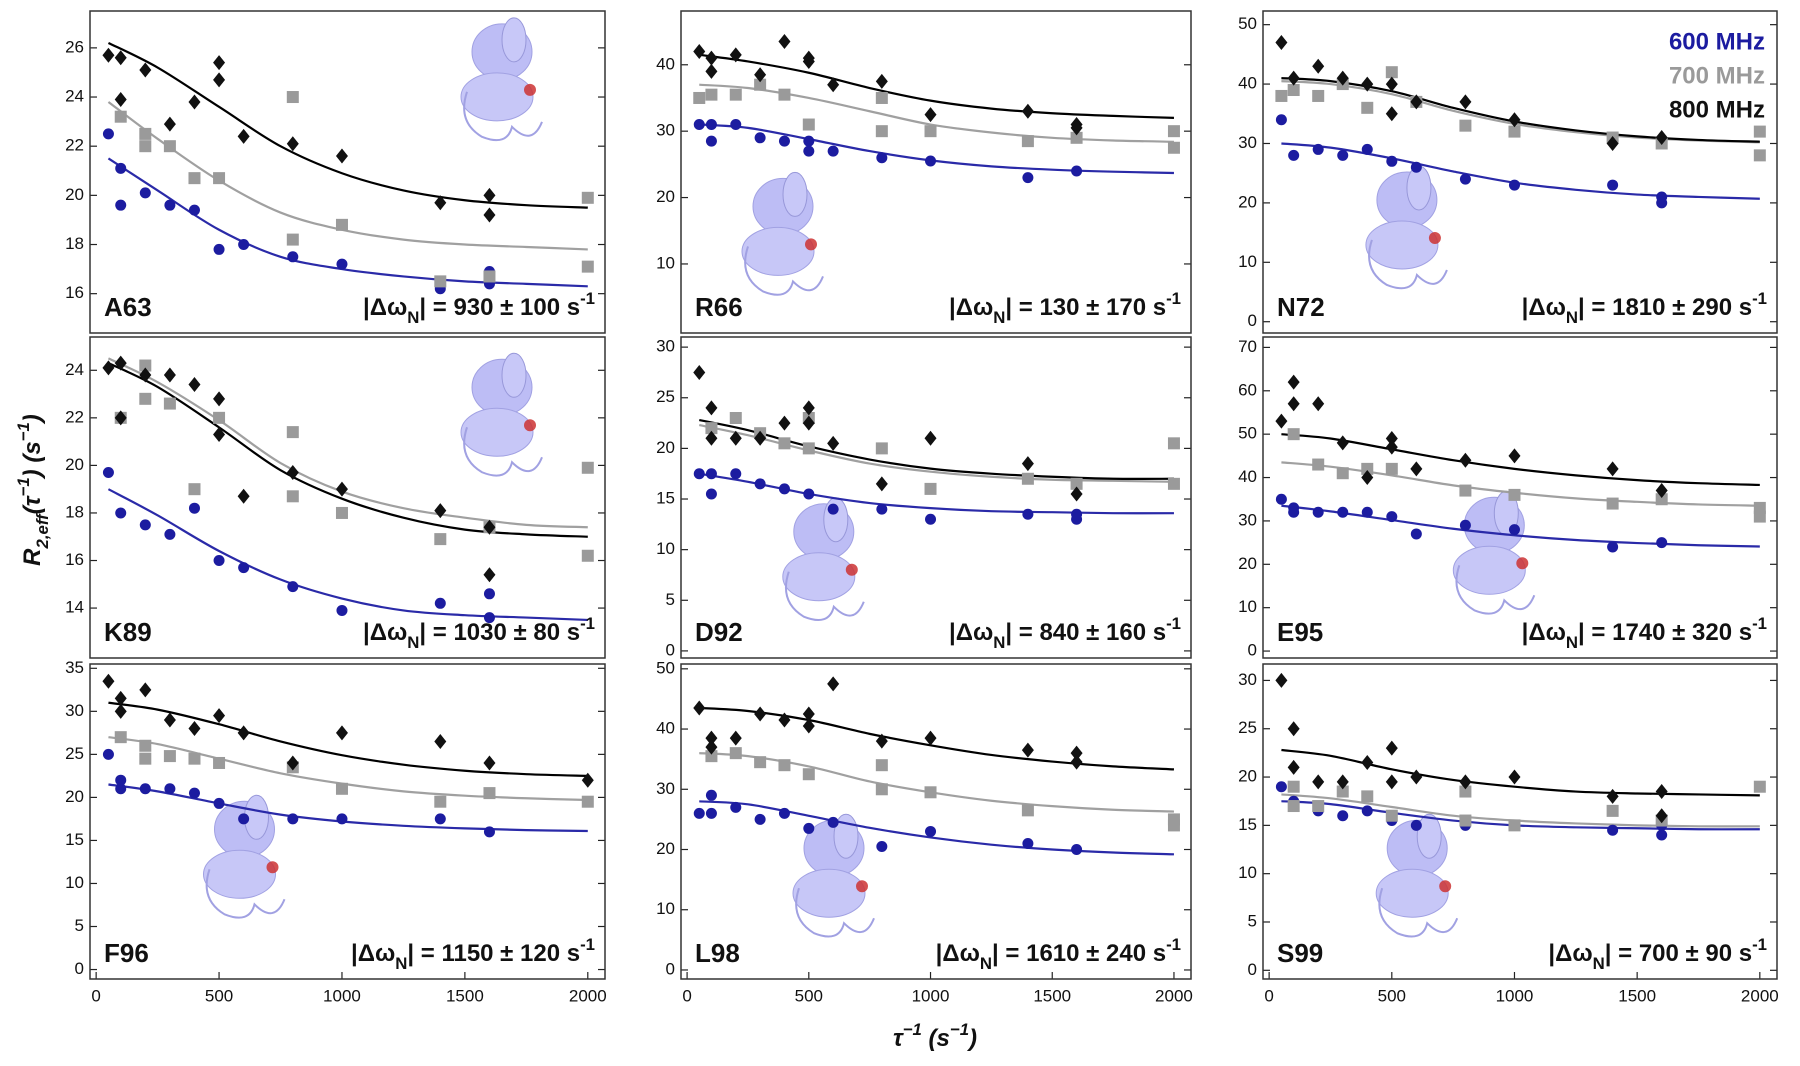 This screenshot has width=1800, height=1066. Describe the element at coordinates (833, 875) in the screenshot. I see `protein-icon` at that location.